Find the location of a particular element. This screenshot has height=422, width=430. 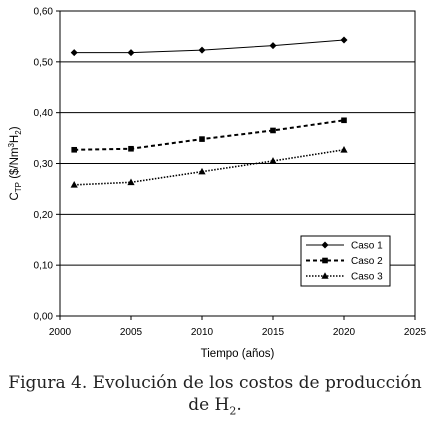

legend: Caso 1 Caso 2 Caso 3 is located at coordinates (345, 261).